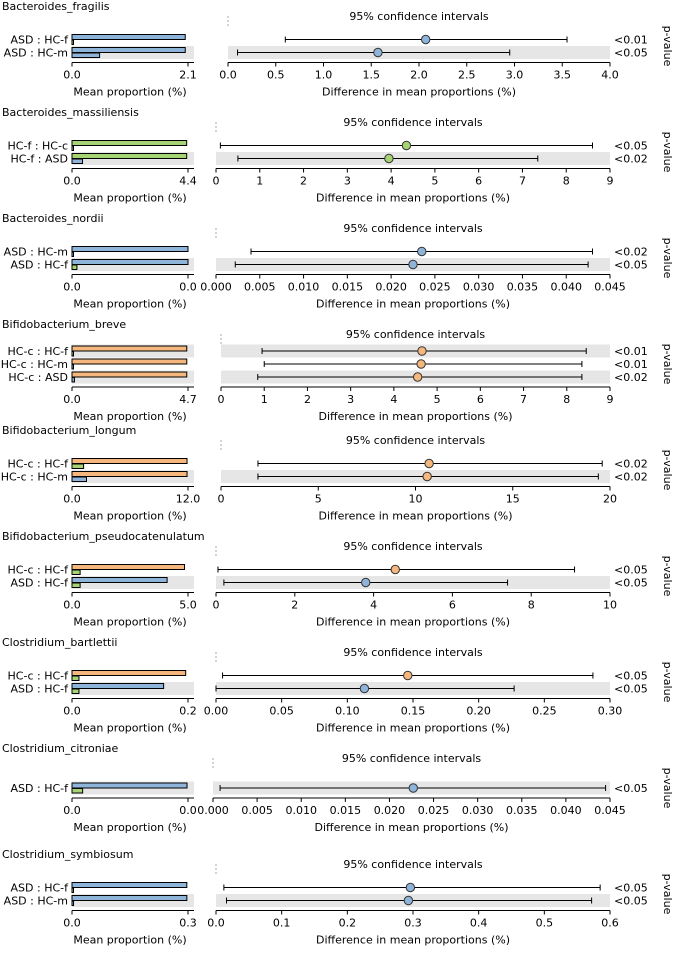  Describe the element at coordinates (188, 399) in the screenshot. I see `left-tick-label: 4.7` at that location.